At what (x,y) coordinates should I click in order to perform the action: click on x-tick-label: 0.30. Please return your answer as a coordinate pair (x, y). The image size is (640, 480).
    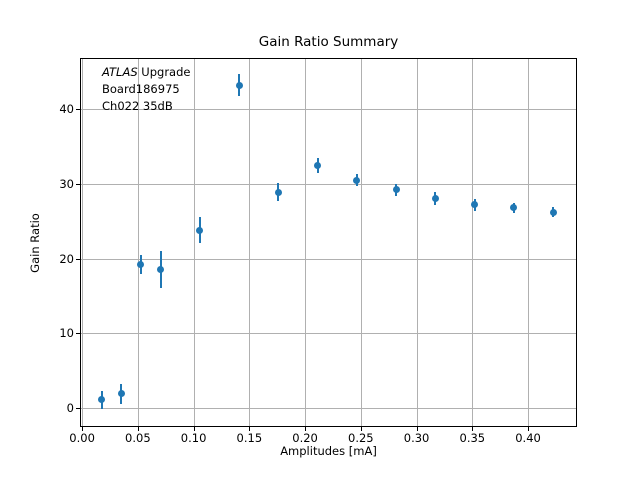
    Looking at the image, I should click on (416, 438).